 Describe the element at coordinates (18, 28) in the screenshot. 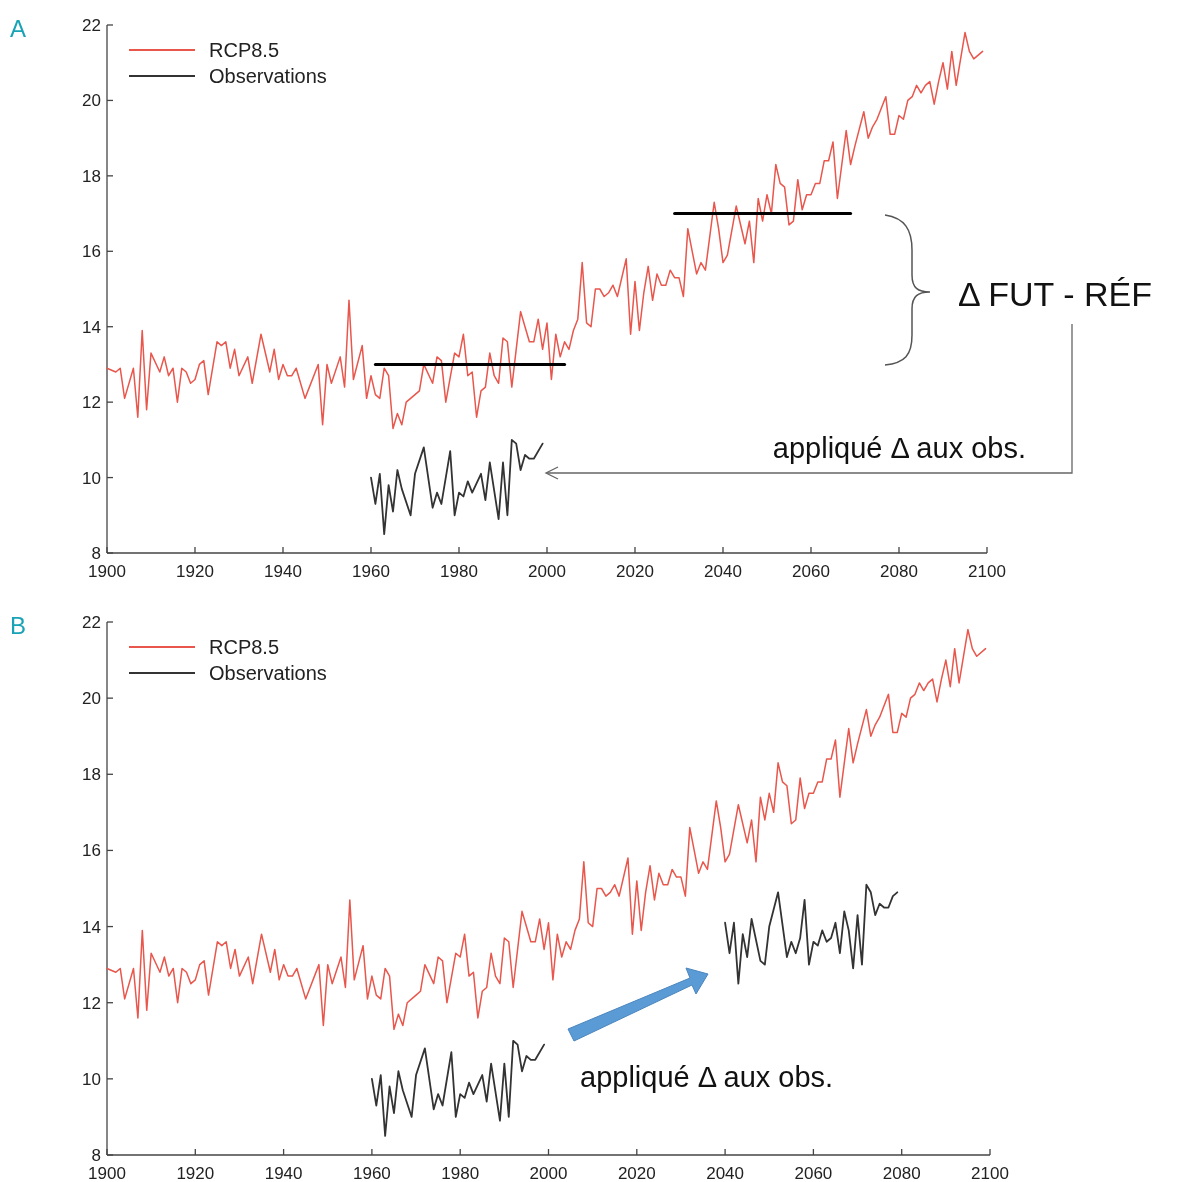

I see `chart-title: A` at that location.